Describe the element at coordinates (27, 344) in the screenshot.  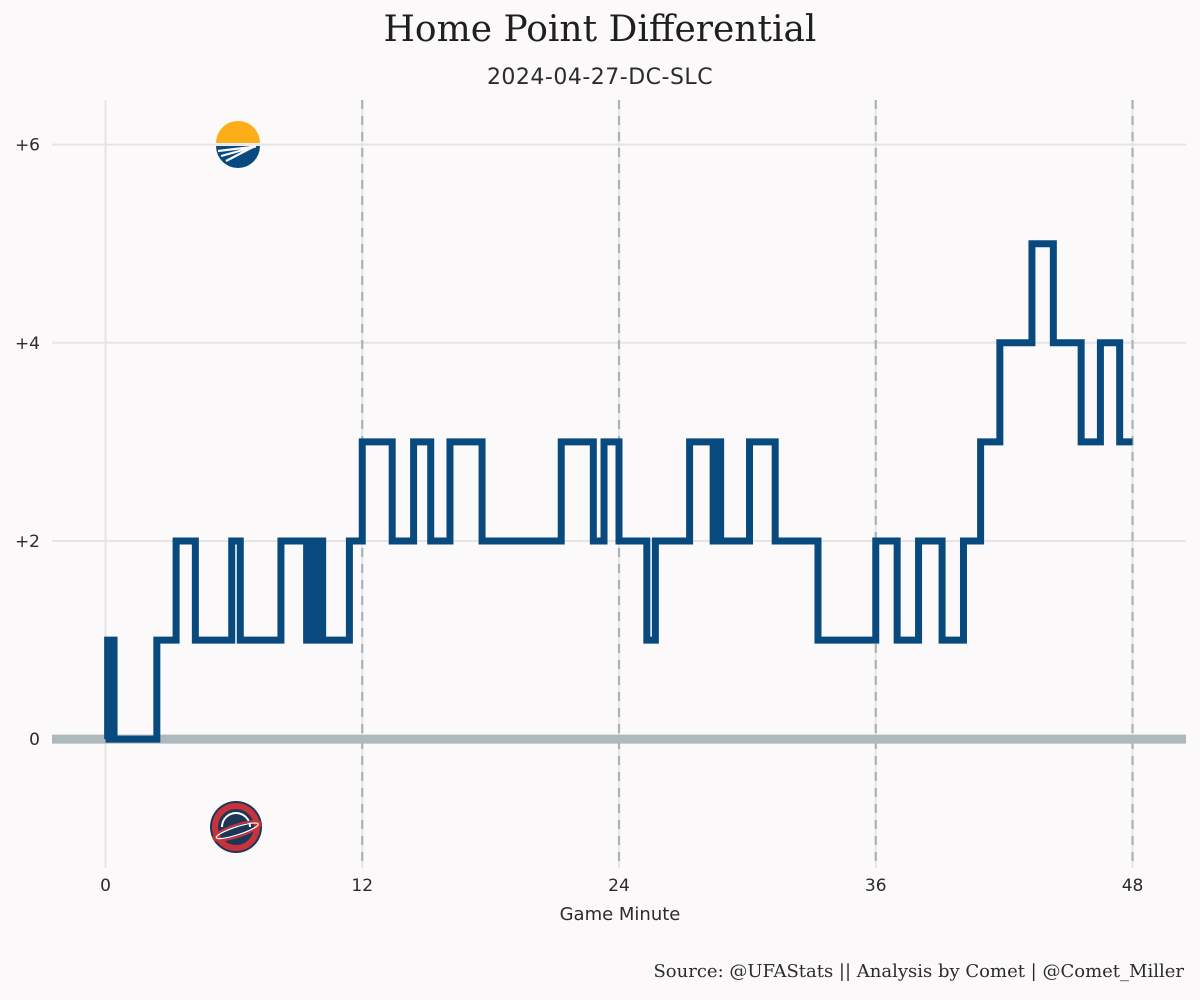
I see `y-tick-label: +4` at that location.